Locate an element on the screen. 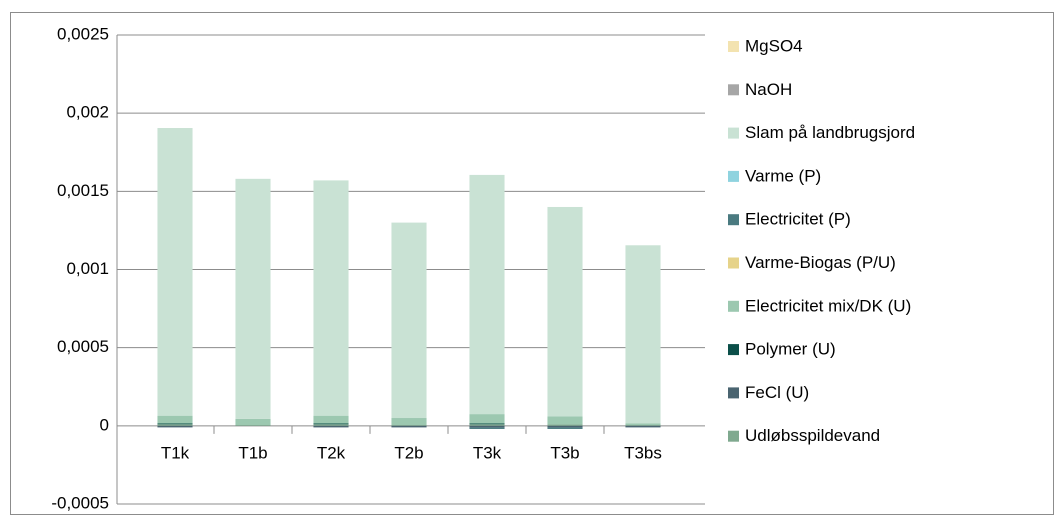 This screenshot has width=1055, height=516. legend-label: Varme (P) is located at coordinates (783, 175).